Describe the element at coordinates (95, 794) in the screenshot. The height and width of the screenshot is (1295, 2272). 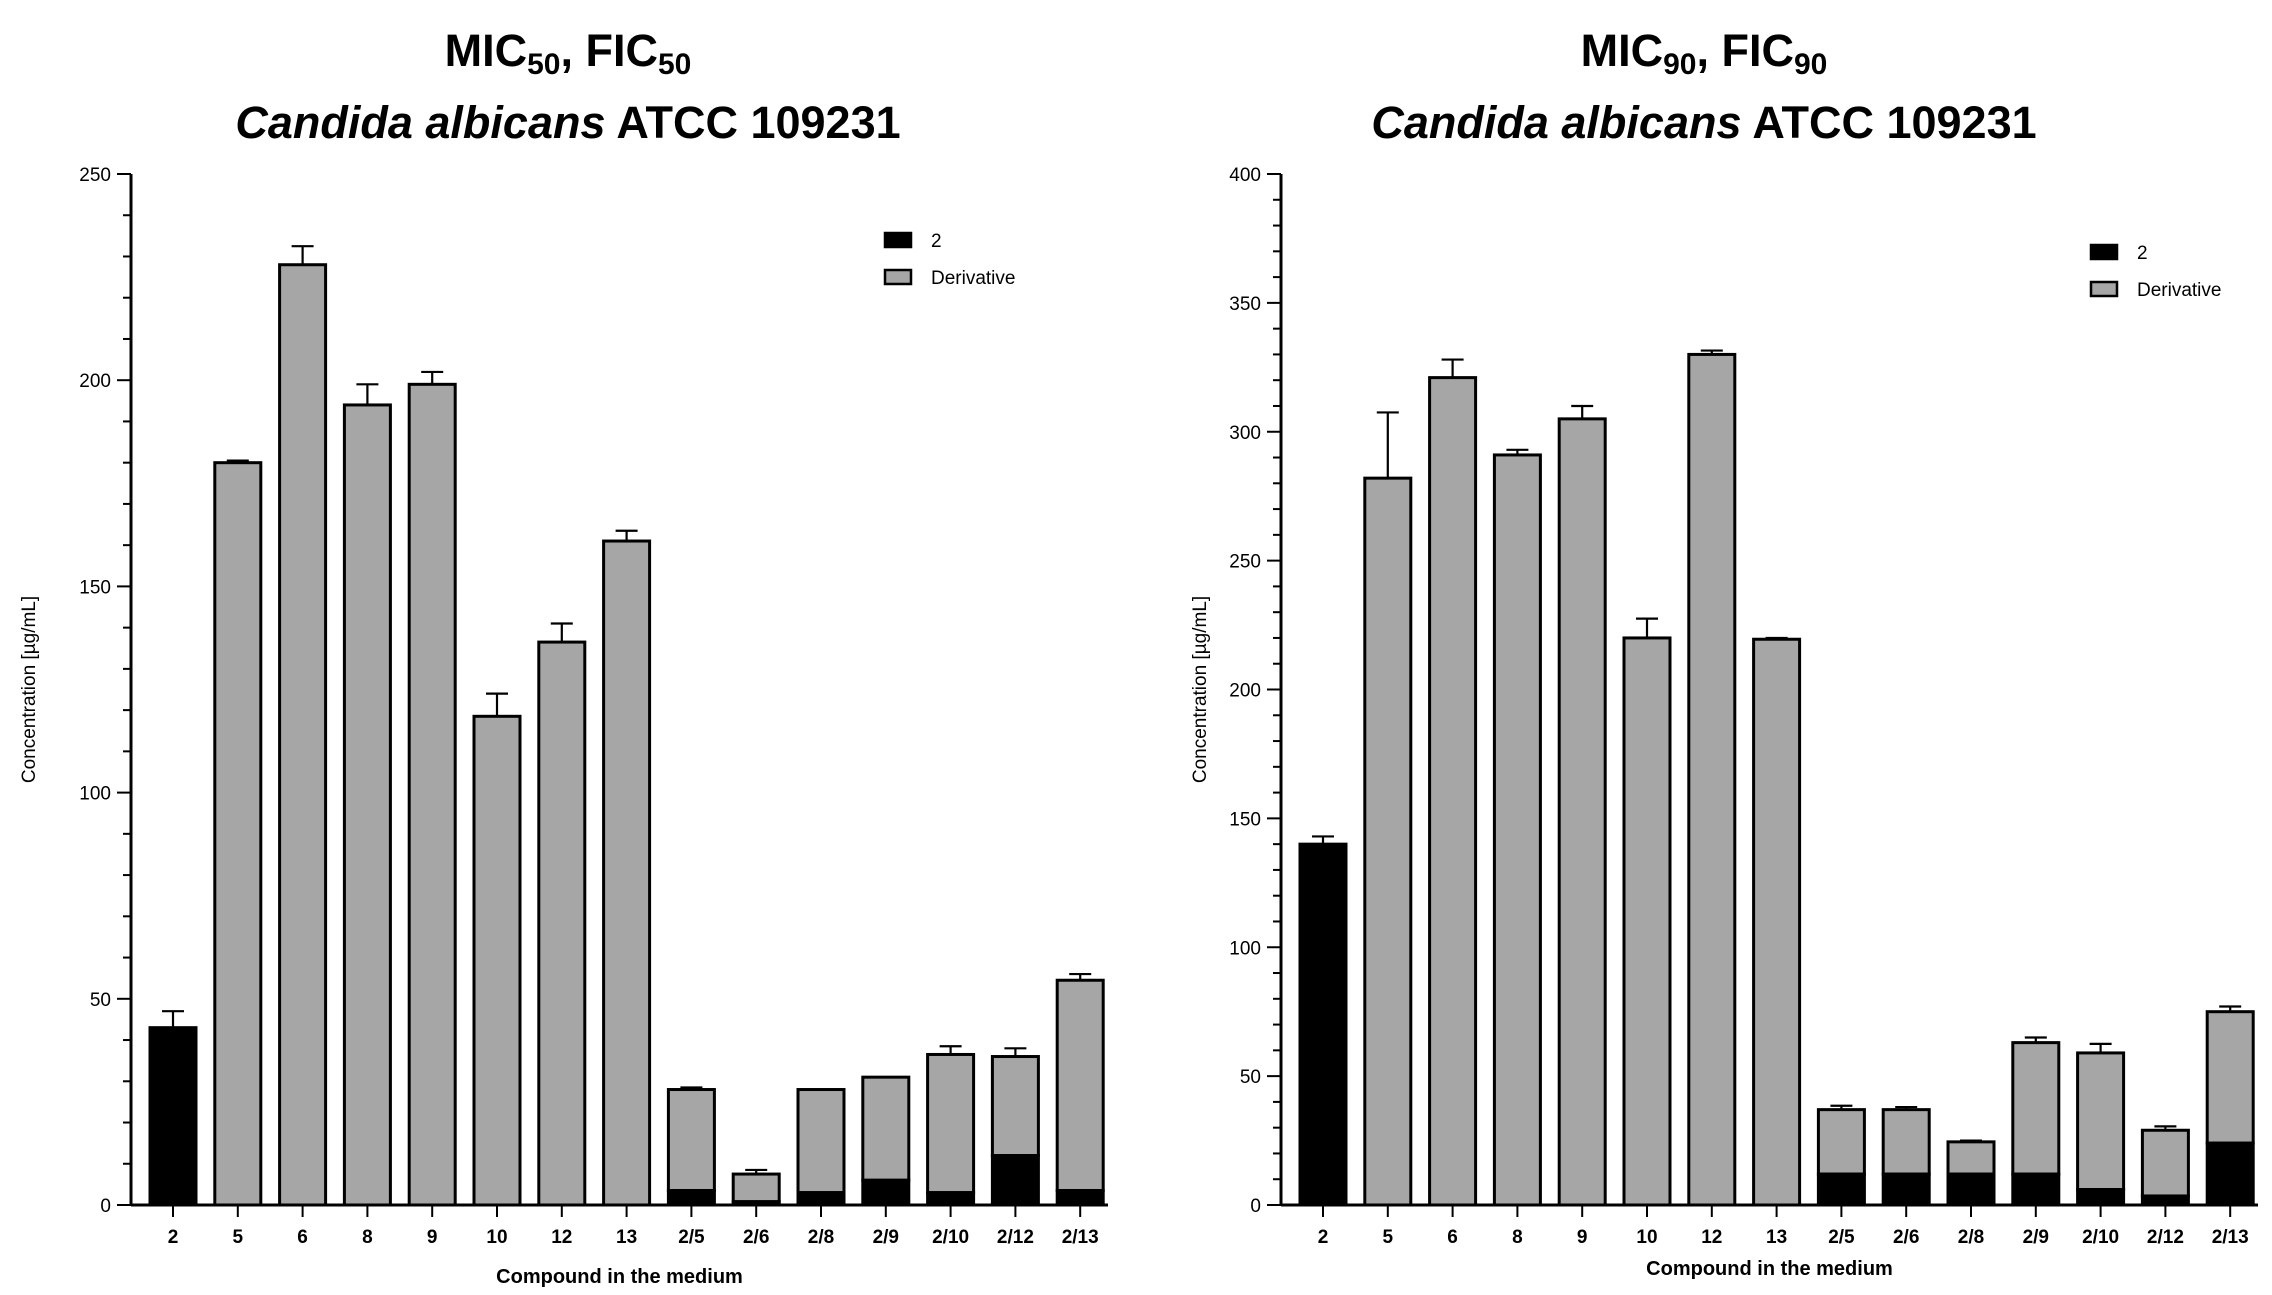
I see `chart-left-y-tick-label: 100` at that location.